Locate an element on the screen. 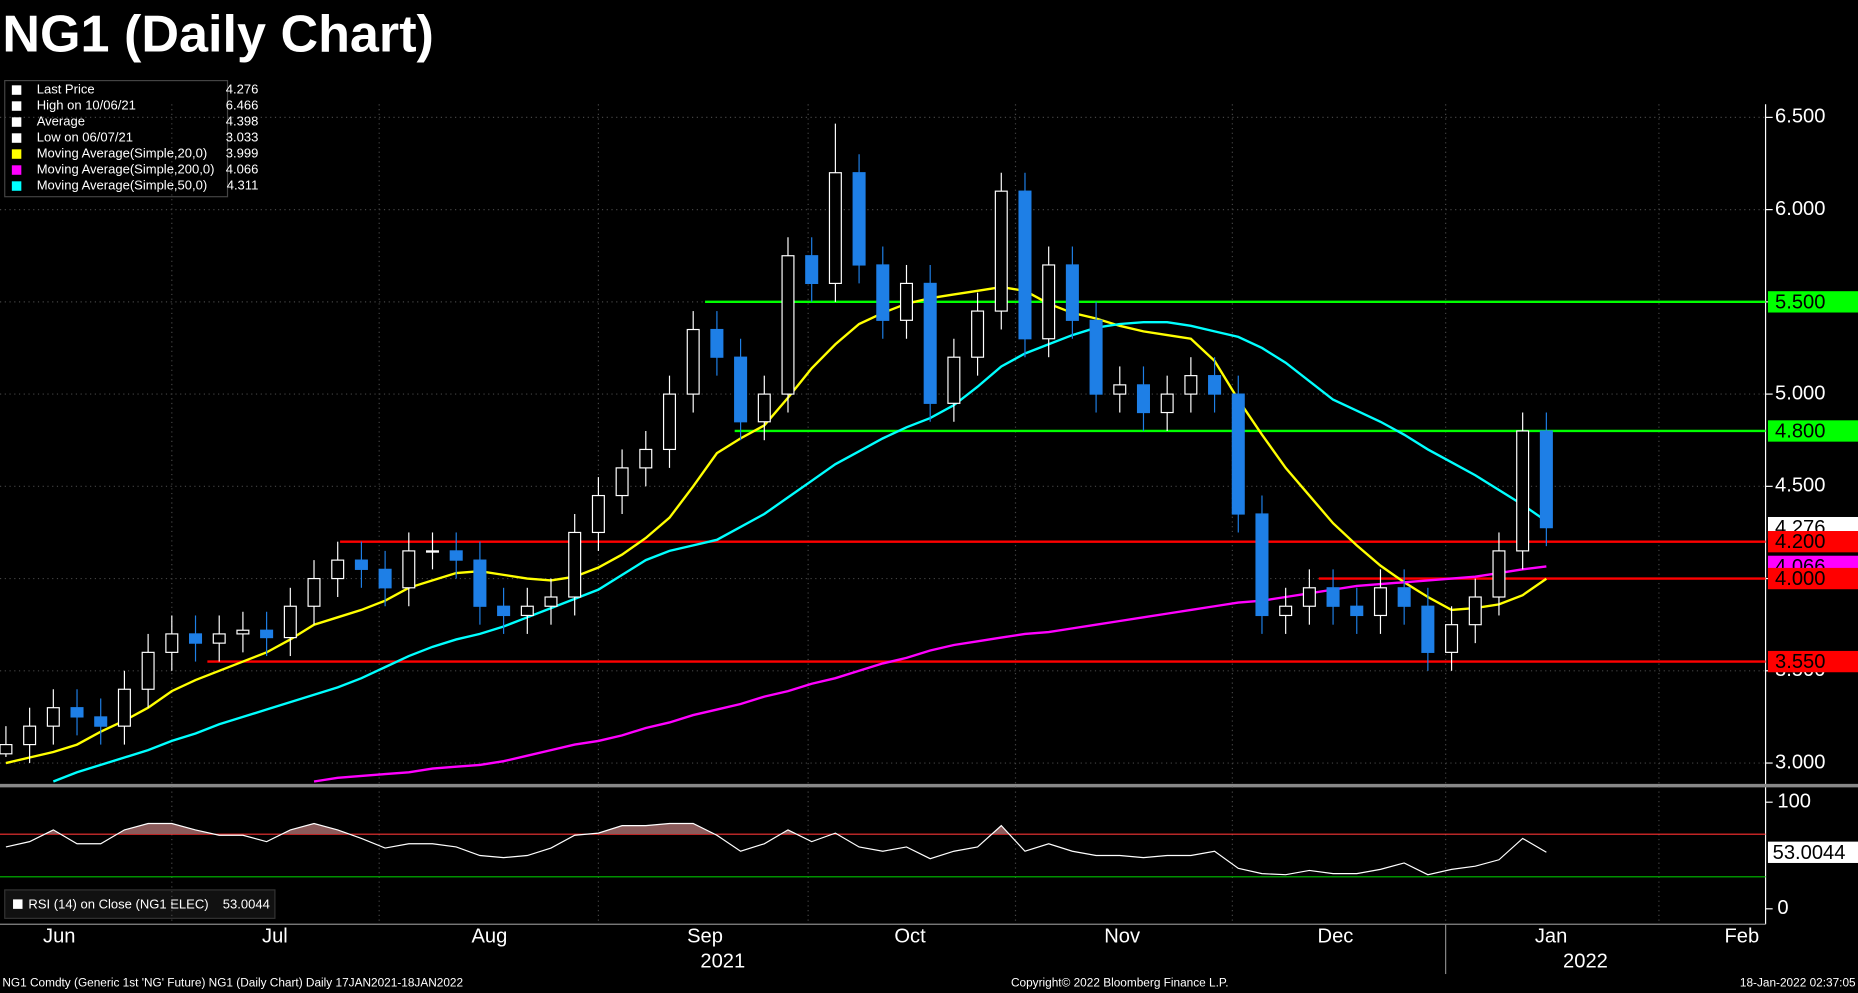 This screenshot has height=993, width=1858. rsi-tag: 53.0044 is located at coordinates (1809, 853).